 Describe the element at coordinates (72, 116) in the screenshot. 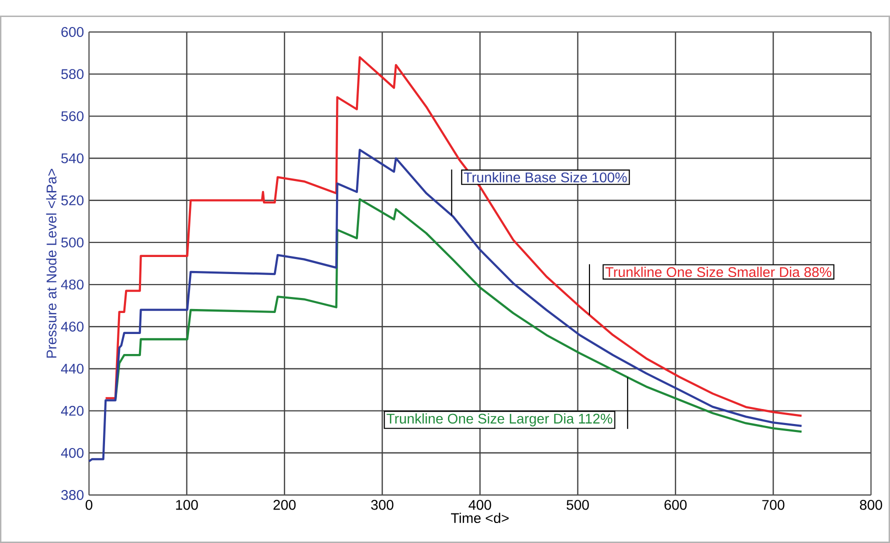

I see `y-tick-label: 560` at that location.